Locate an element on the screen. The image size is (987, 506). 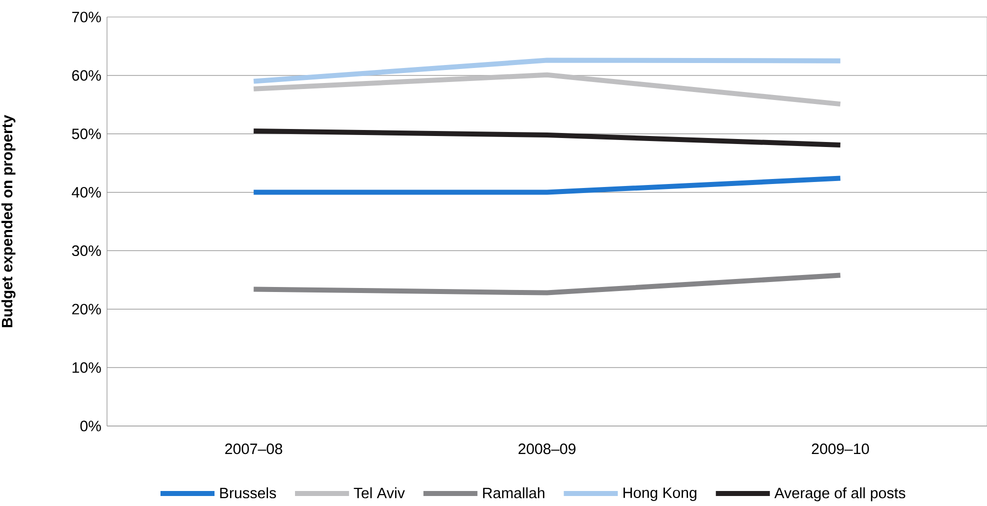
y-tick-label: 0% is located at coordinates (90, 426).